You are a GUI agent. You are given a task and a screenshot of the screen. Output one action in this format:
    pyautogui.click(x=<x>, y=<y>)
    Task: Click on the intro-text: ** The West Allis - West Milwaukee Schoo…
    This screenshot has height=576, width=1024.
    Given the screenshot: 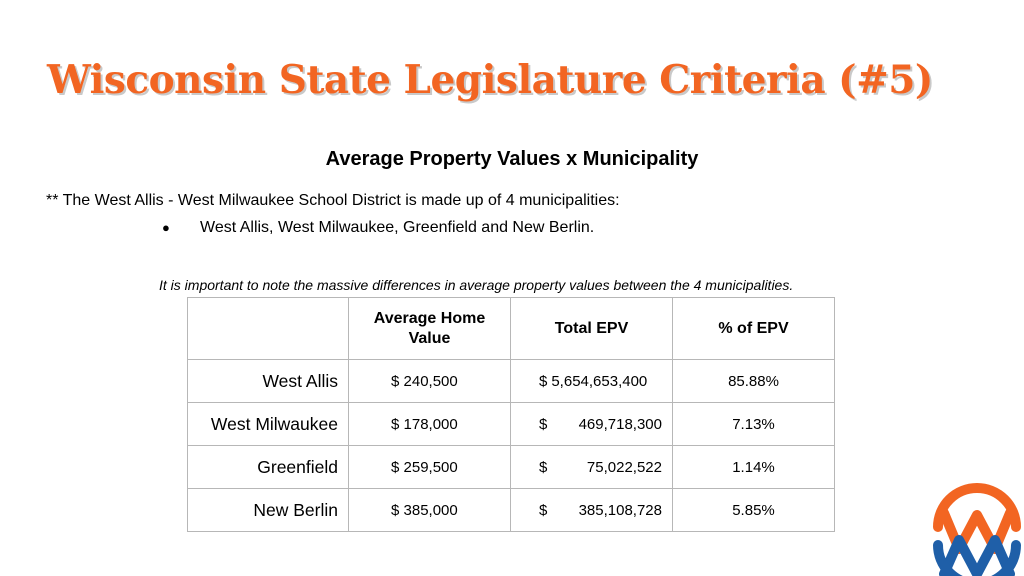 What is the action you would take?
    pyautogui.click(x=333, y=200)
    